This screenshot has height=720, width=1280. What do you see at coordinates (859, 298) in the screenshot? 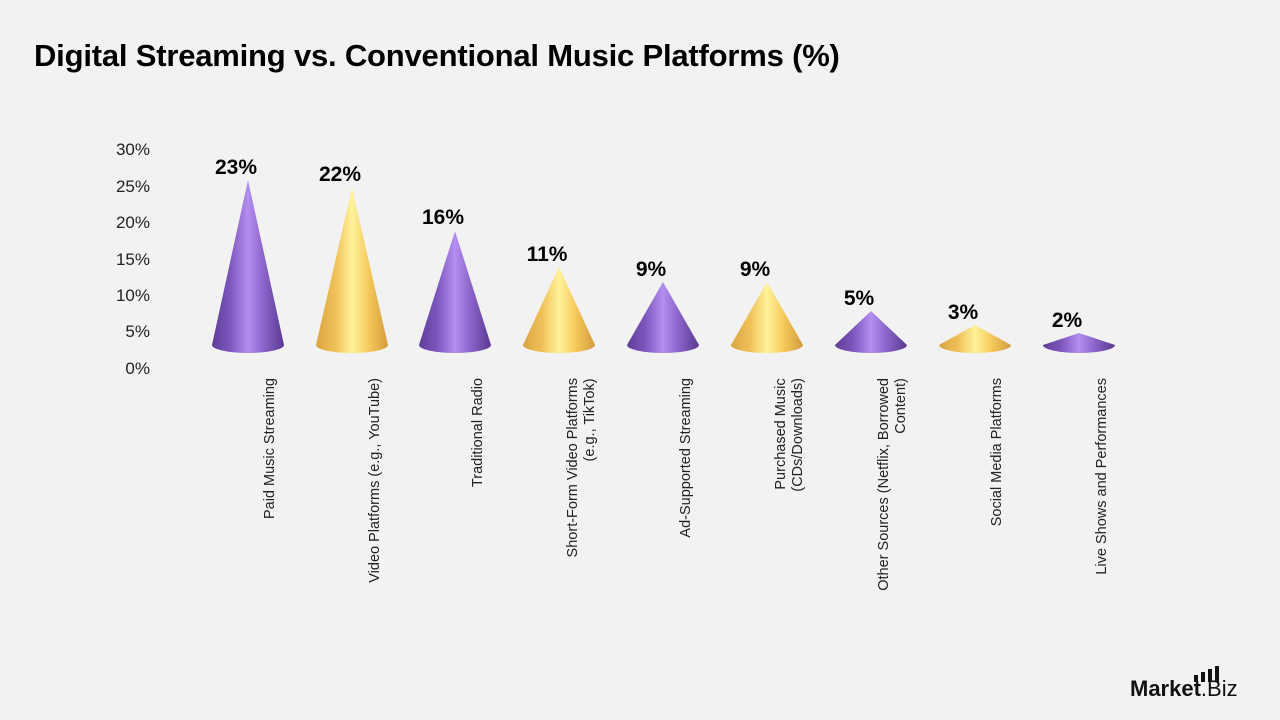
I see `value-label: 5%` at bounding box center [859, 298].